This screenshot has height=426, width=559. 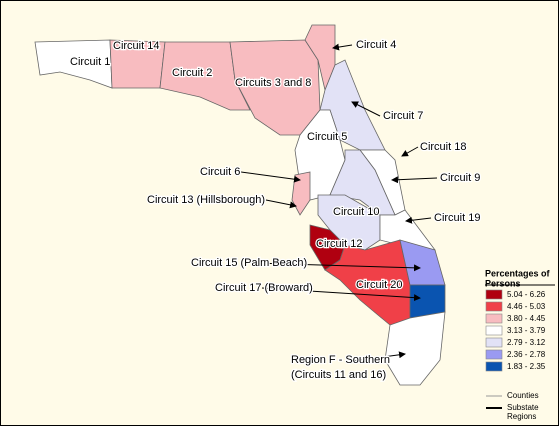 What do you see at coordinates (460, 178) in the screenshot?
I see `label: Circuit 9` at bounding box center [460, 178].